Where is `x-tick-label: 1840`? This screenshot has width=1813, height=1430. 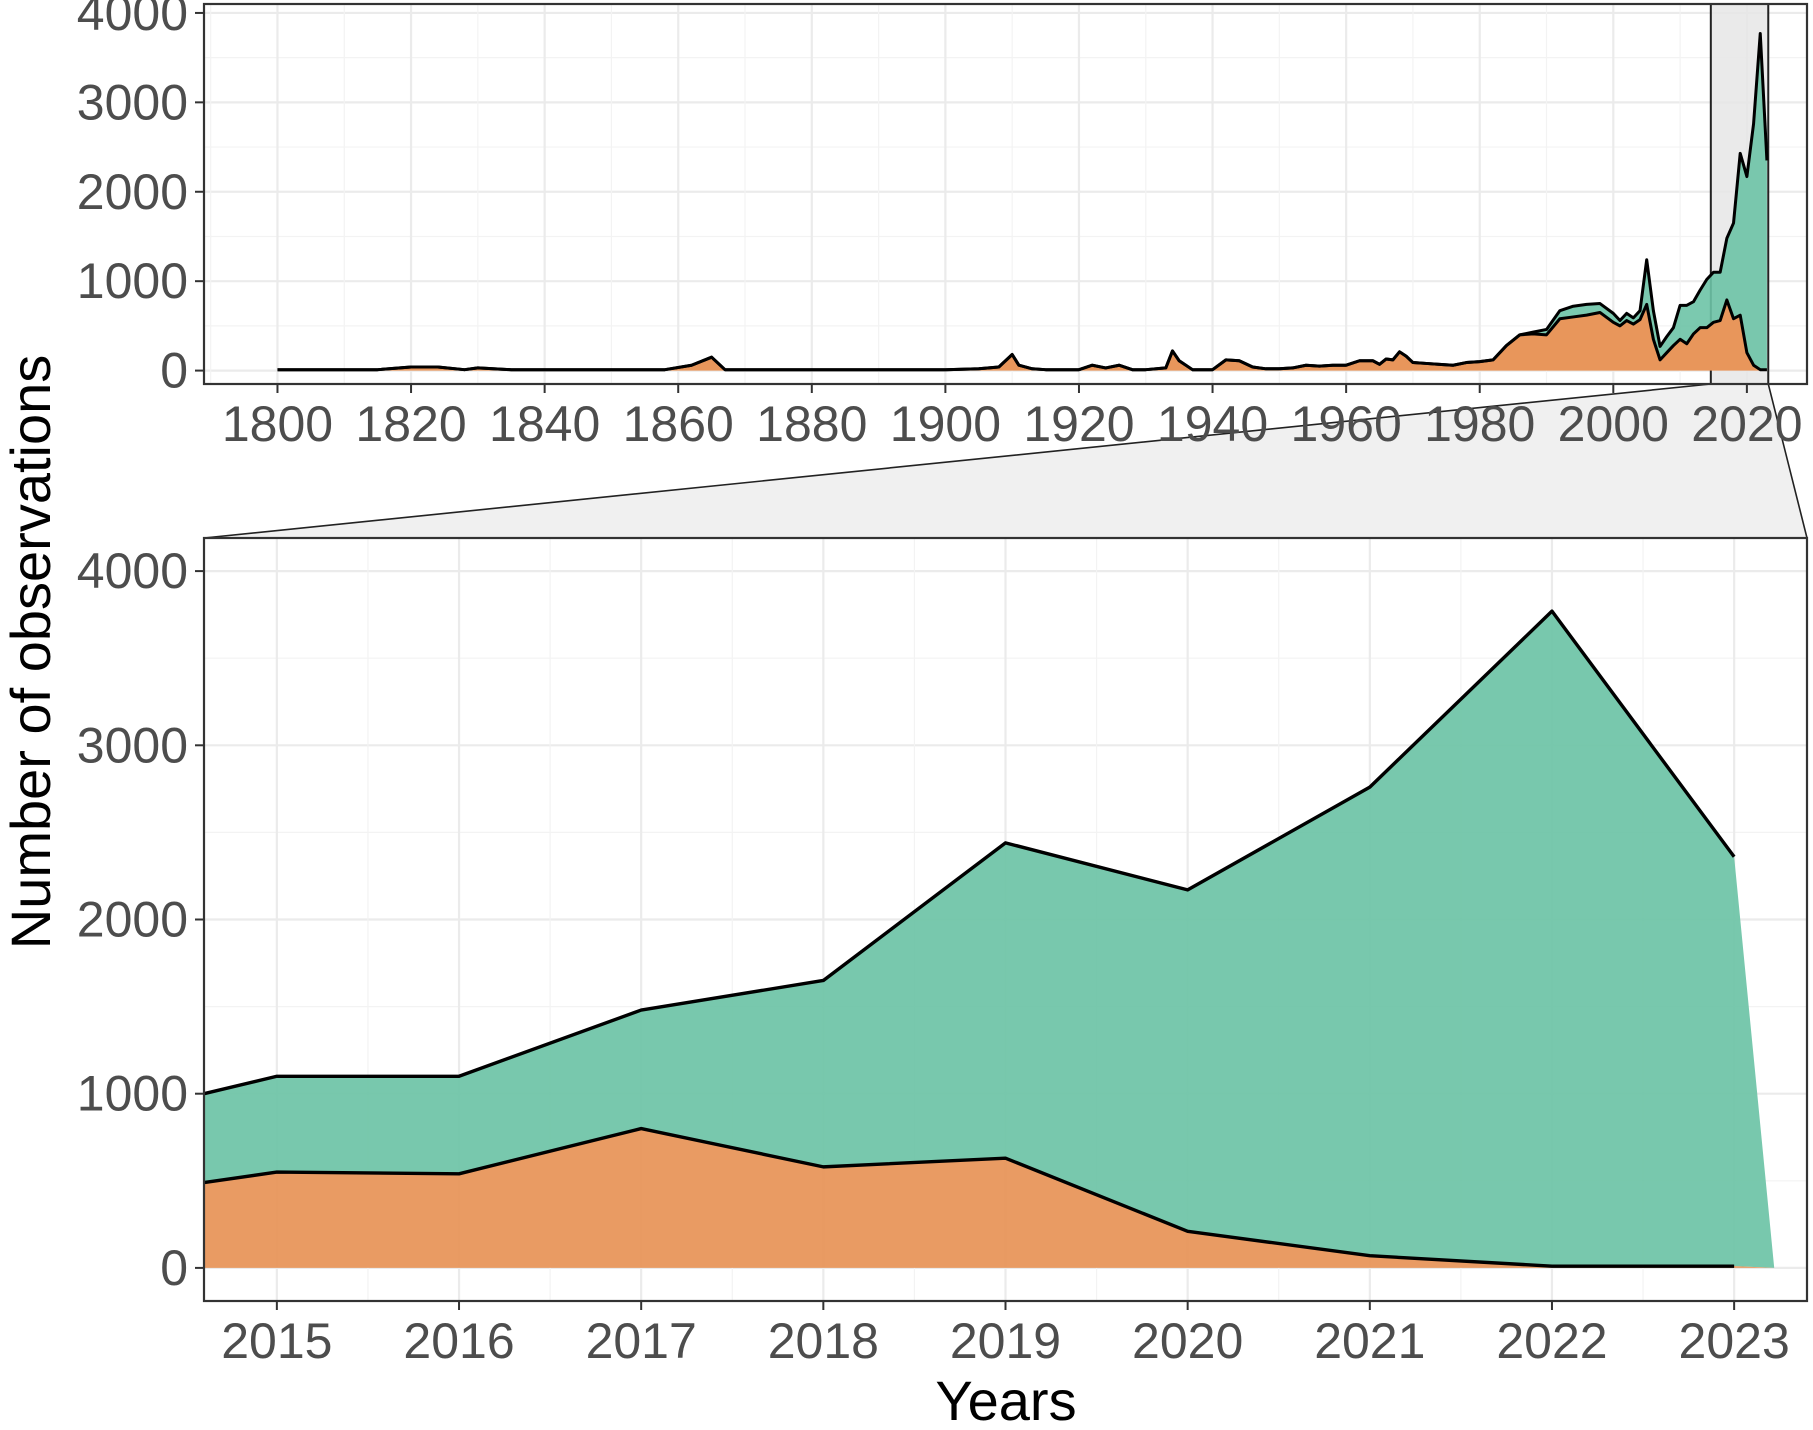
x-tick-label: 1840 is located at coordinates (544, 424).